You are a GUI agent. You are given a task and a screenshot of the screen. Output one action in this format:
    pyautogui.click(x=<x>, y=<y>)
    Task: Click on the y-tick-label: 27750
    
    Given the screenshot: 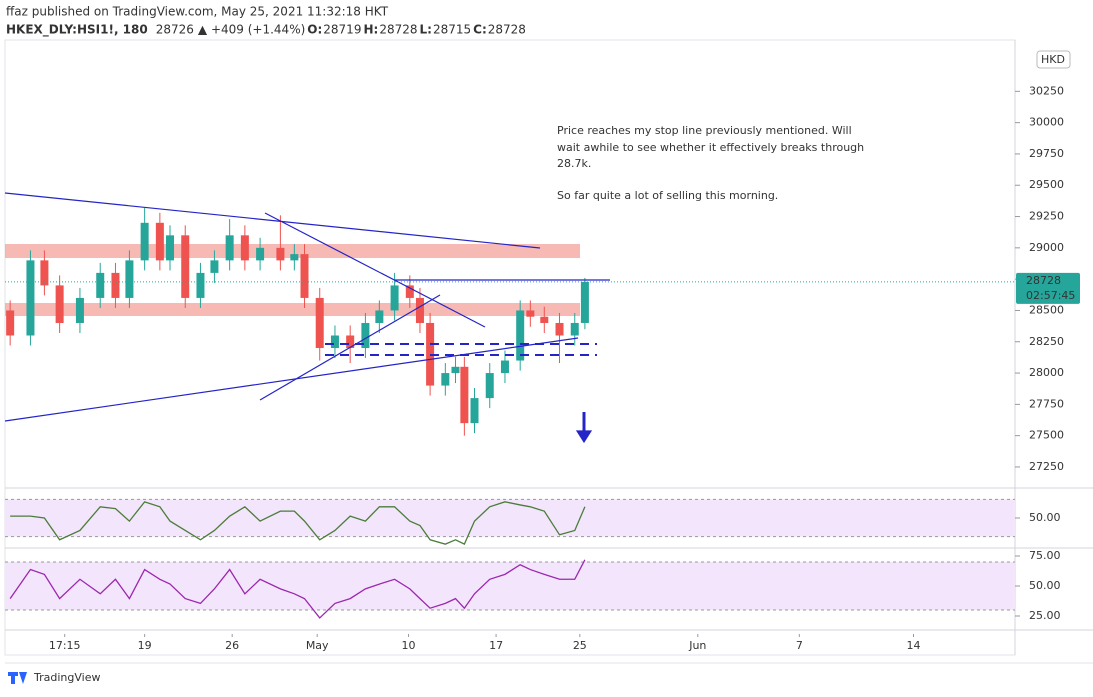 What is the action you would take?
    pyautogui.click(x=1046, y=403)
    